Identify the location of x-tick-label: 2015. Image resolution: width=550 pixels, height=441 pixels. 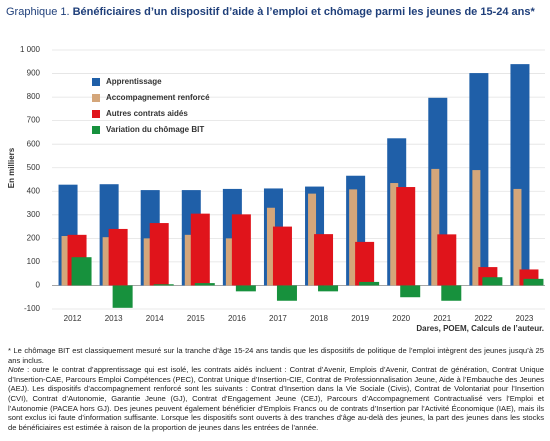
(196, 318).